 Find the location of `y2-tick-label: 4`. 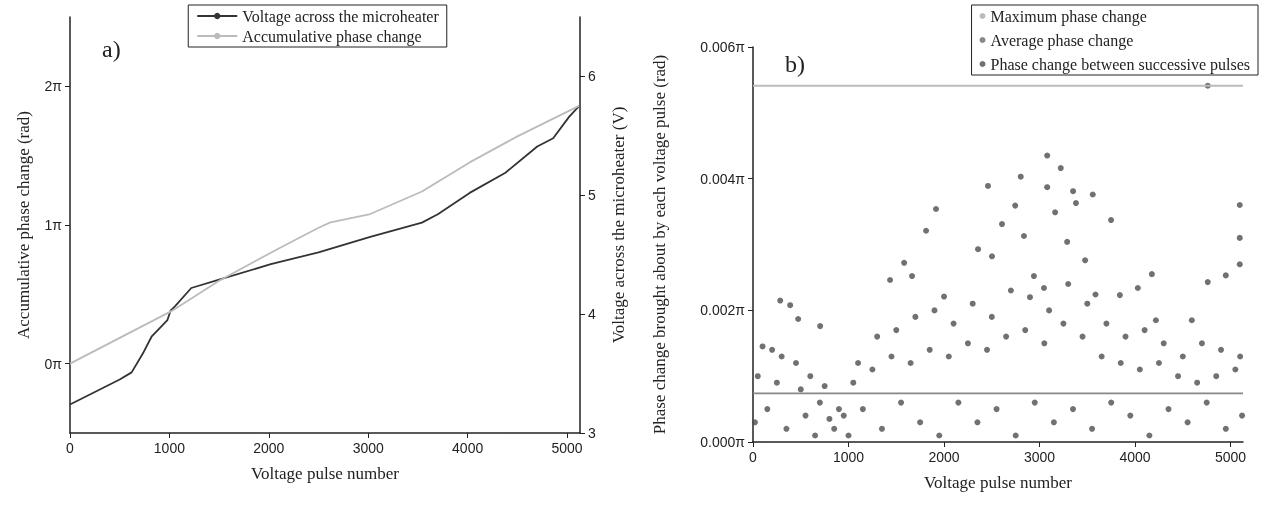

y2-tick-label: 4 is located at coordinates (592, 314).